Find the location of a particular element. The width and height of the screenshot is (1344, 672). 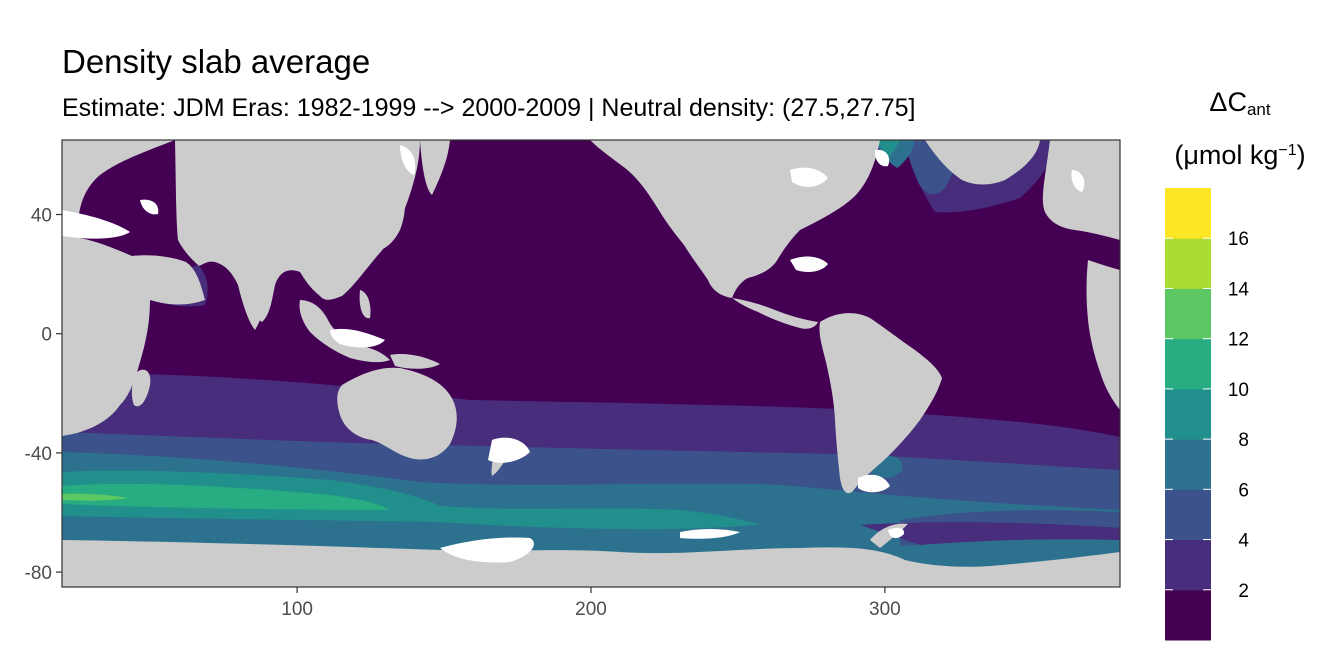

nodata-black-caspian is located at coordinates (149, 207).